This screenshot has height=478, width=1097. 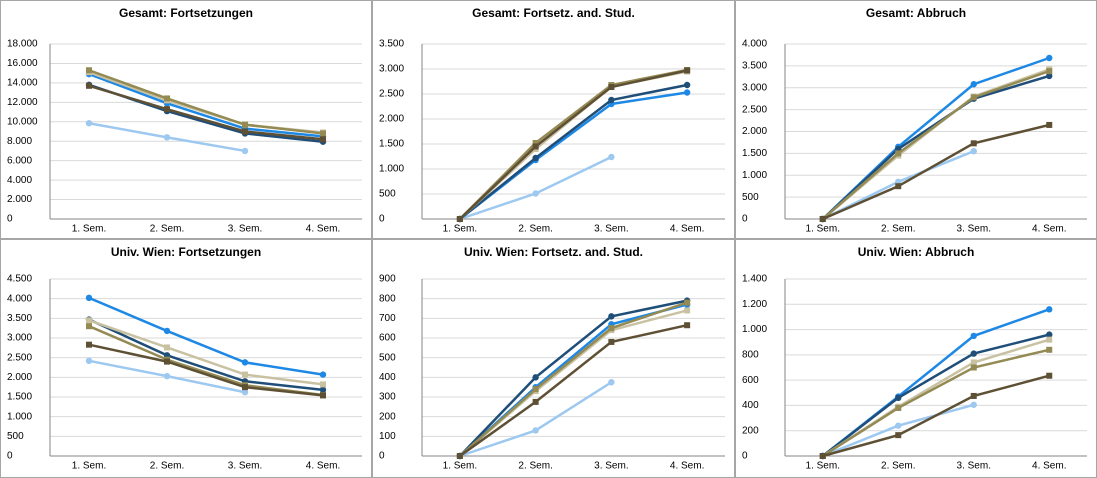 What do you see at coordinates (19, 357) in the screenshot?
I see `y-tick-label: 2.500` at bounding box center [19, 357].